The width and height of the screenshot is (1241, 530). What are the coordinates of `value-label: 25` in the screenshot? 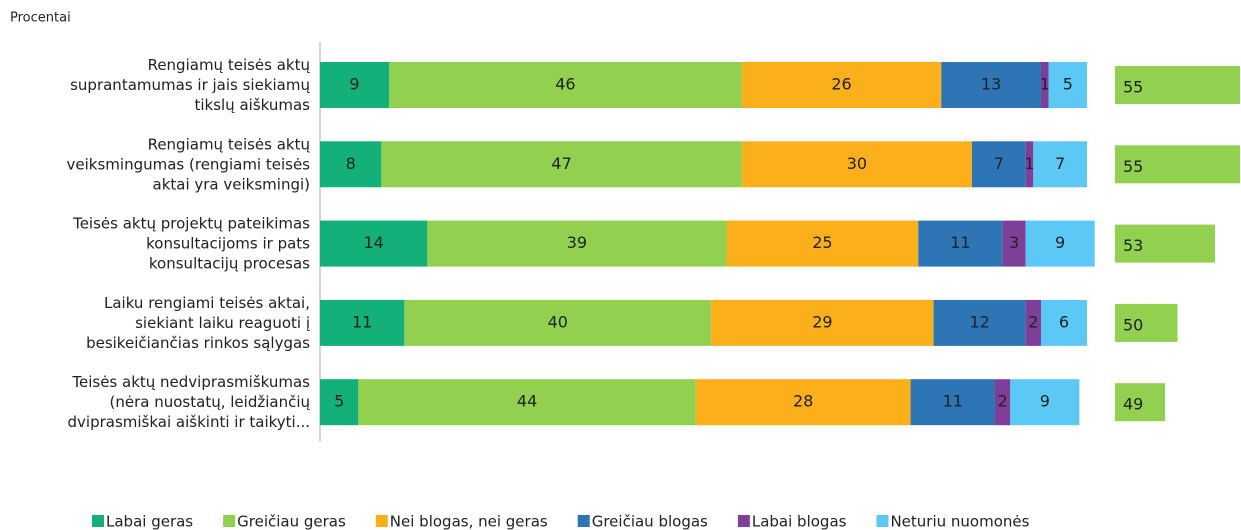 It's located at (822, 242).